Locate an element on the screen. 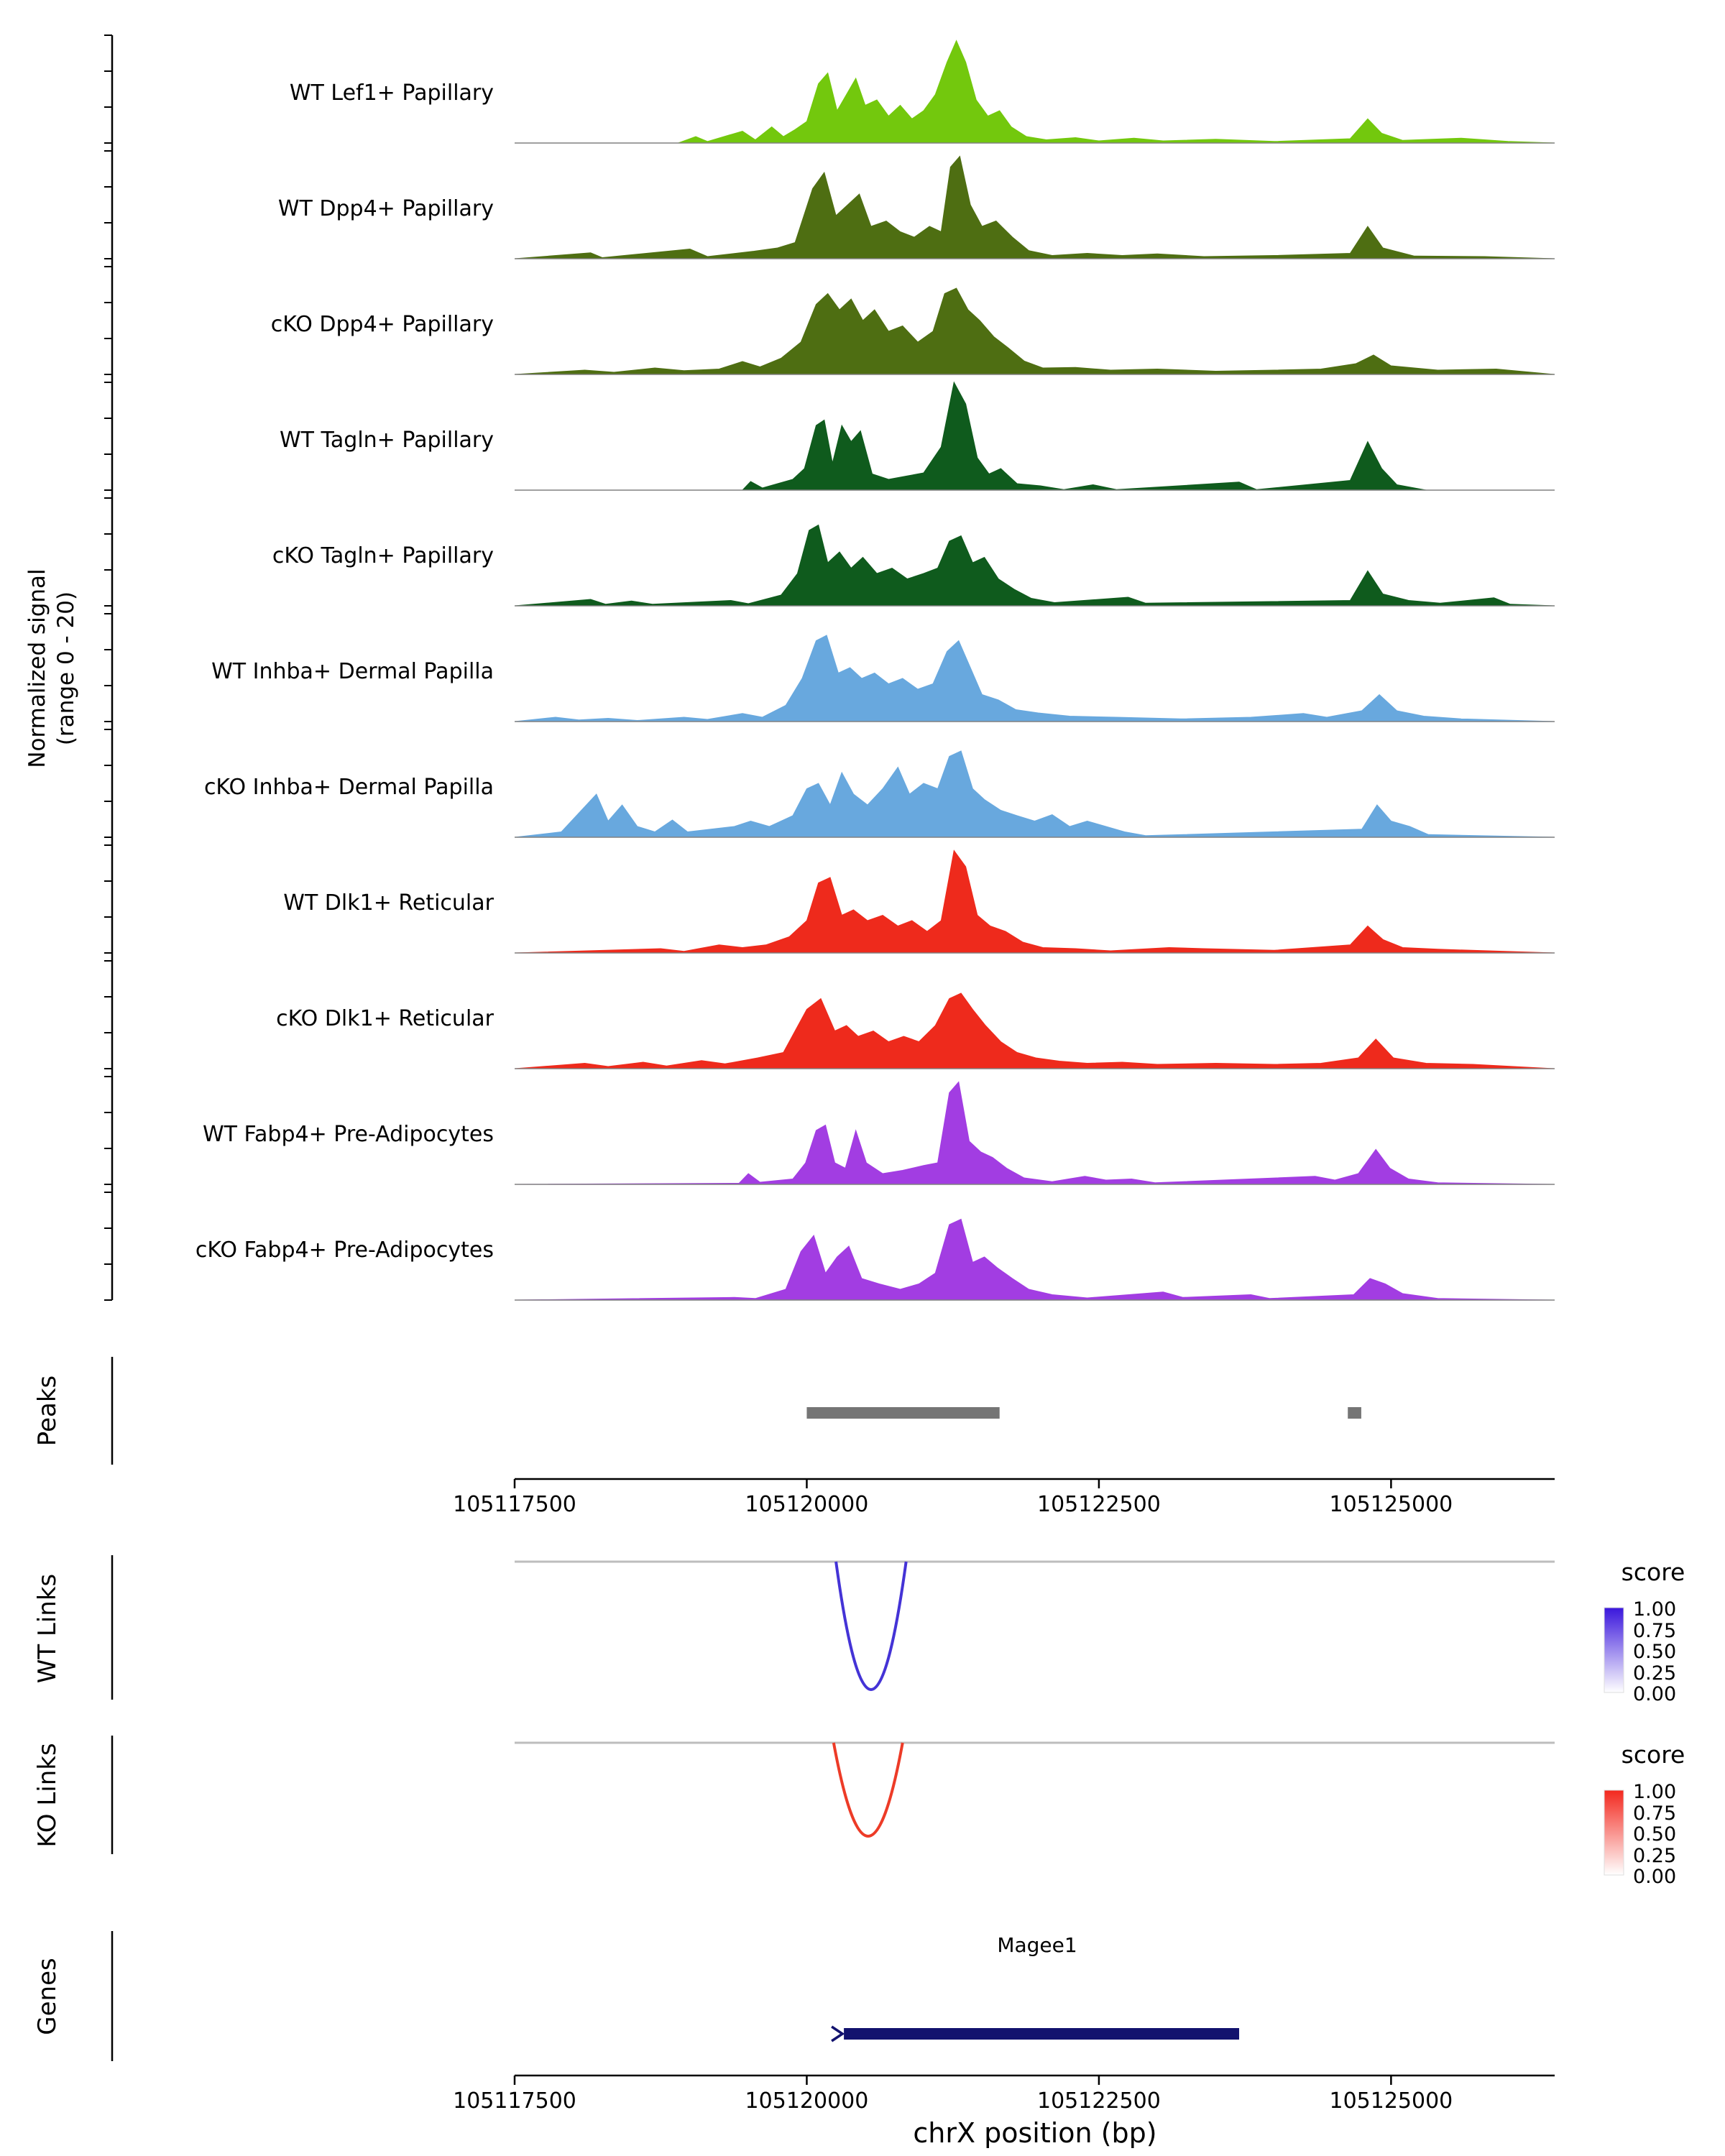  track-label: cKO Dlk1+ Reticular is located at coordinates (385, 1018).